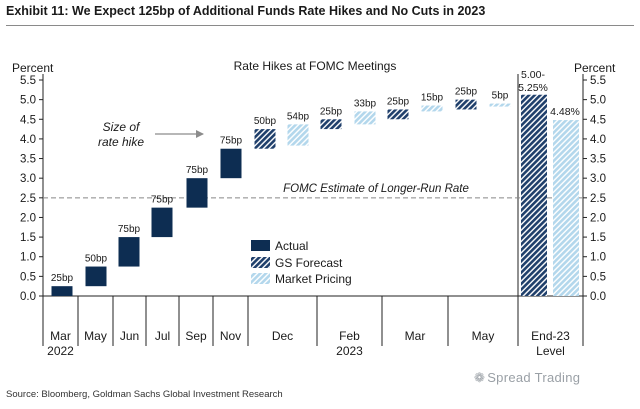 The image size is (640, 409). What do you see at coordinates (598, 179) in the screenshot?
I see `y-tick-label-right: 3.0` at bounding box center [598, 179].